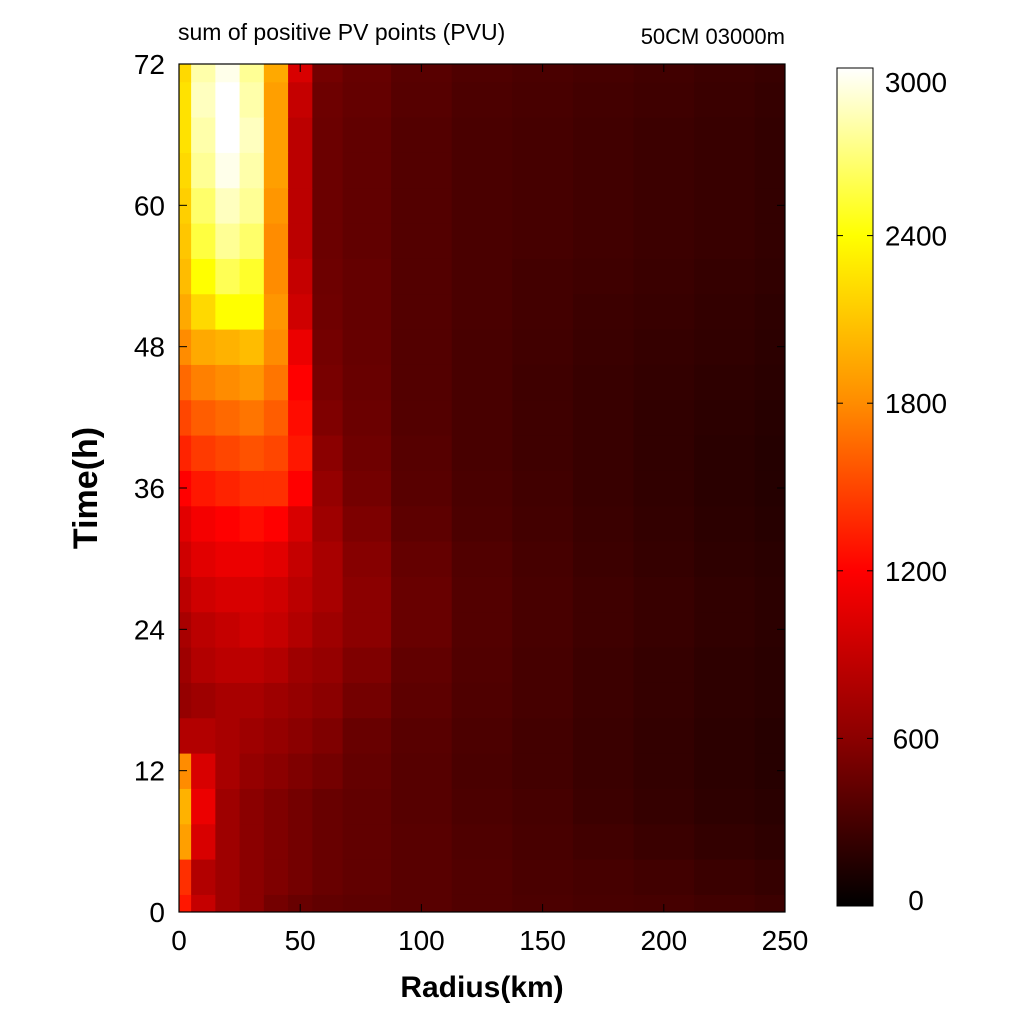 The width and height of the screenshot is (1024, 1024). What do you see at coordinates (481, 987) in the screenshot?
I see `x-axis-label: Radius(km)` at bounding box center [481, 987].